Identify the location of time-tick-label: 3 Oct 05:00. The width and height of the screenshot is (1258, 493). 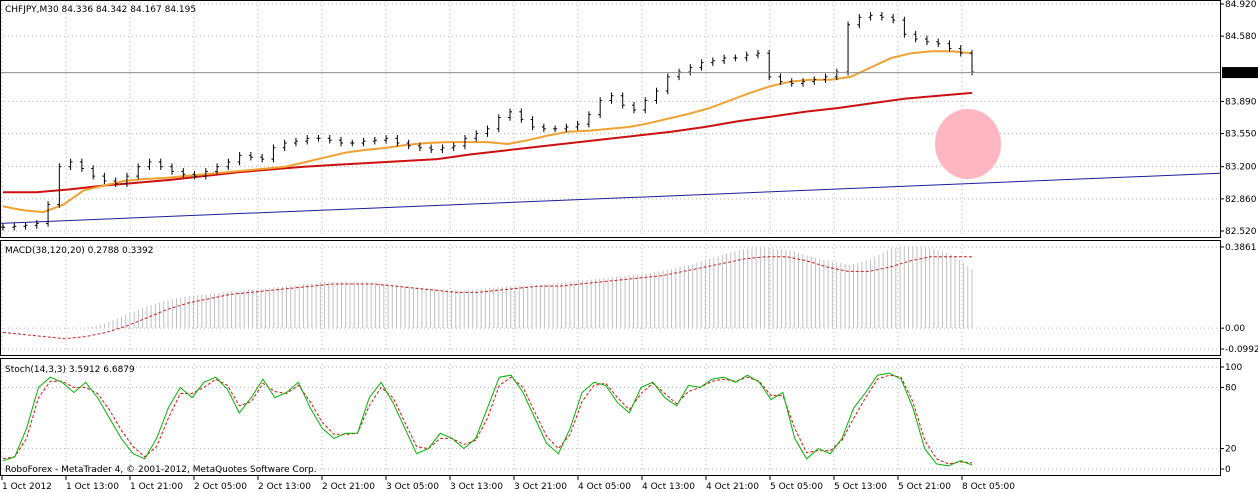
(412, 487).